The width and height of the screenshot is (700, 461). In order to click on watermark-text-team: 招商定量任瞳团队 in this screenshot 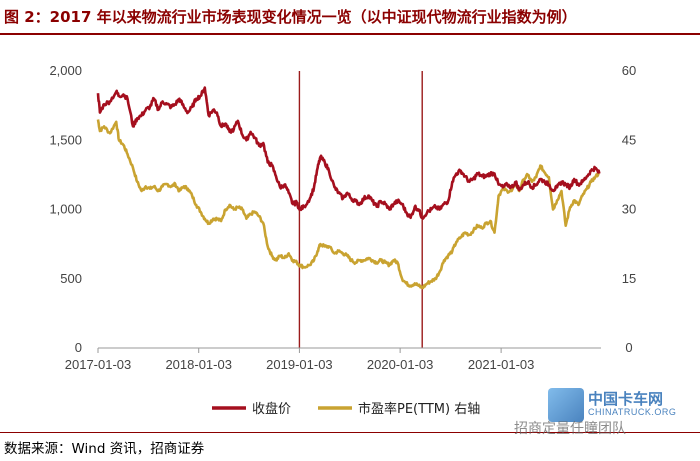, I will do `click(570, 429)`.